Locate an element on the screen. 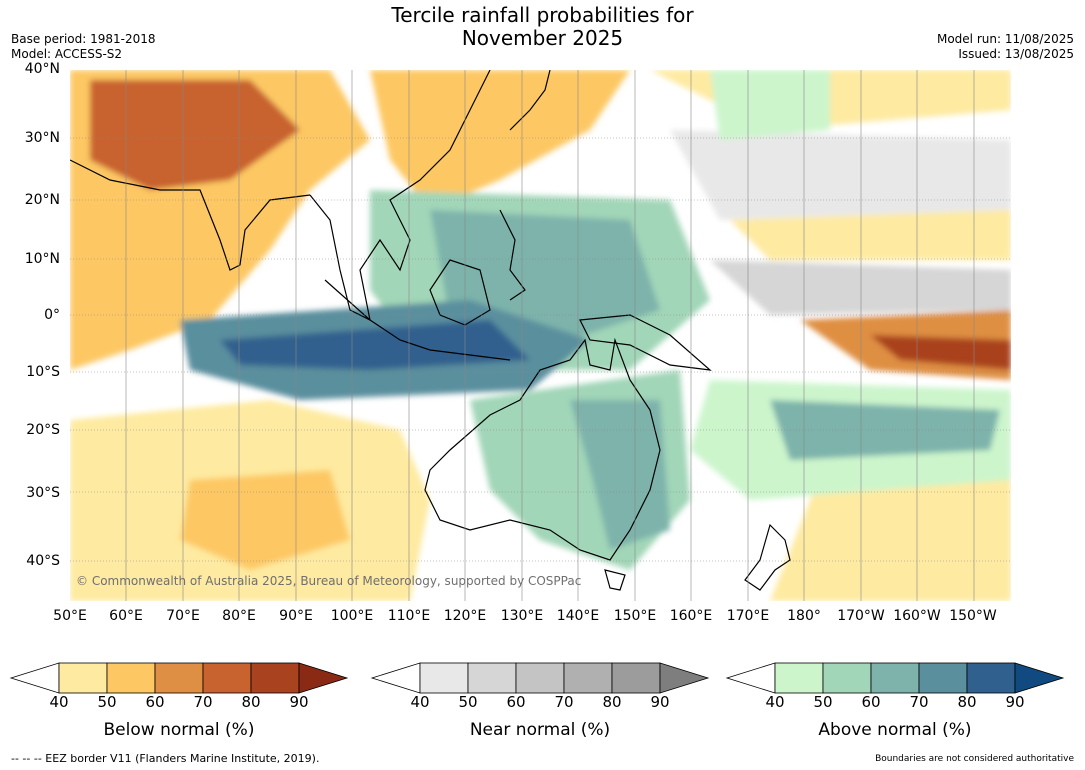 The image size is (1085, 770). below-tick-50: 50 is located at coordinates (107, 702).